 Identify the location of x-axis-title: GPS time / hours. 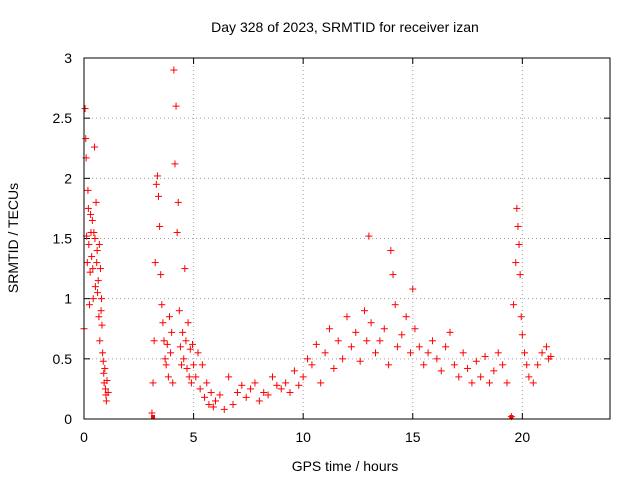
(345, 466).